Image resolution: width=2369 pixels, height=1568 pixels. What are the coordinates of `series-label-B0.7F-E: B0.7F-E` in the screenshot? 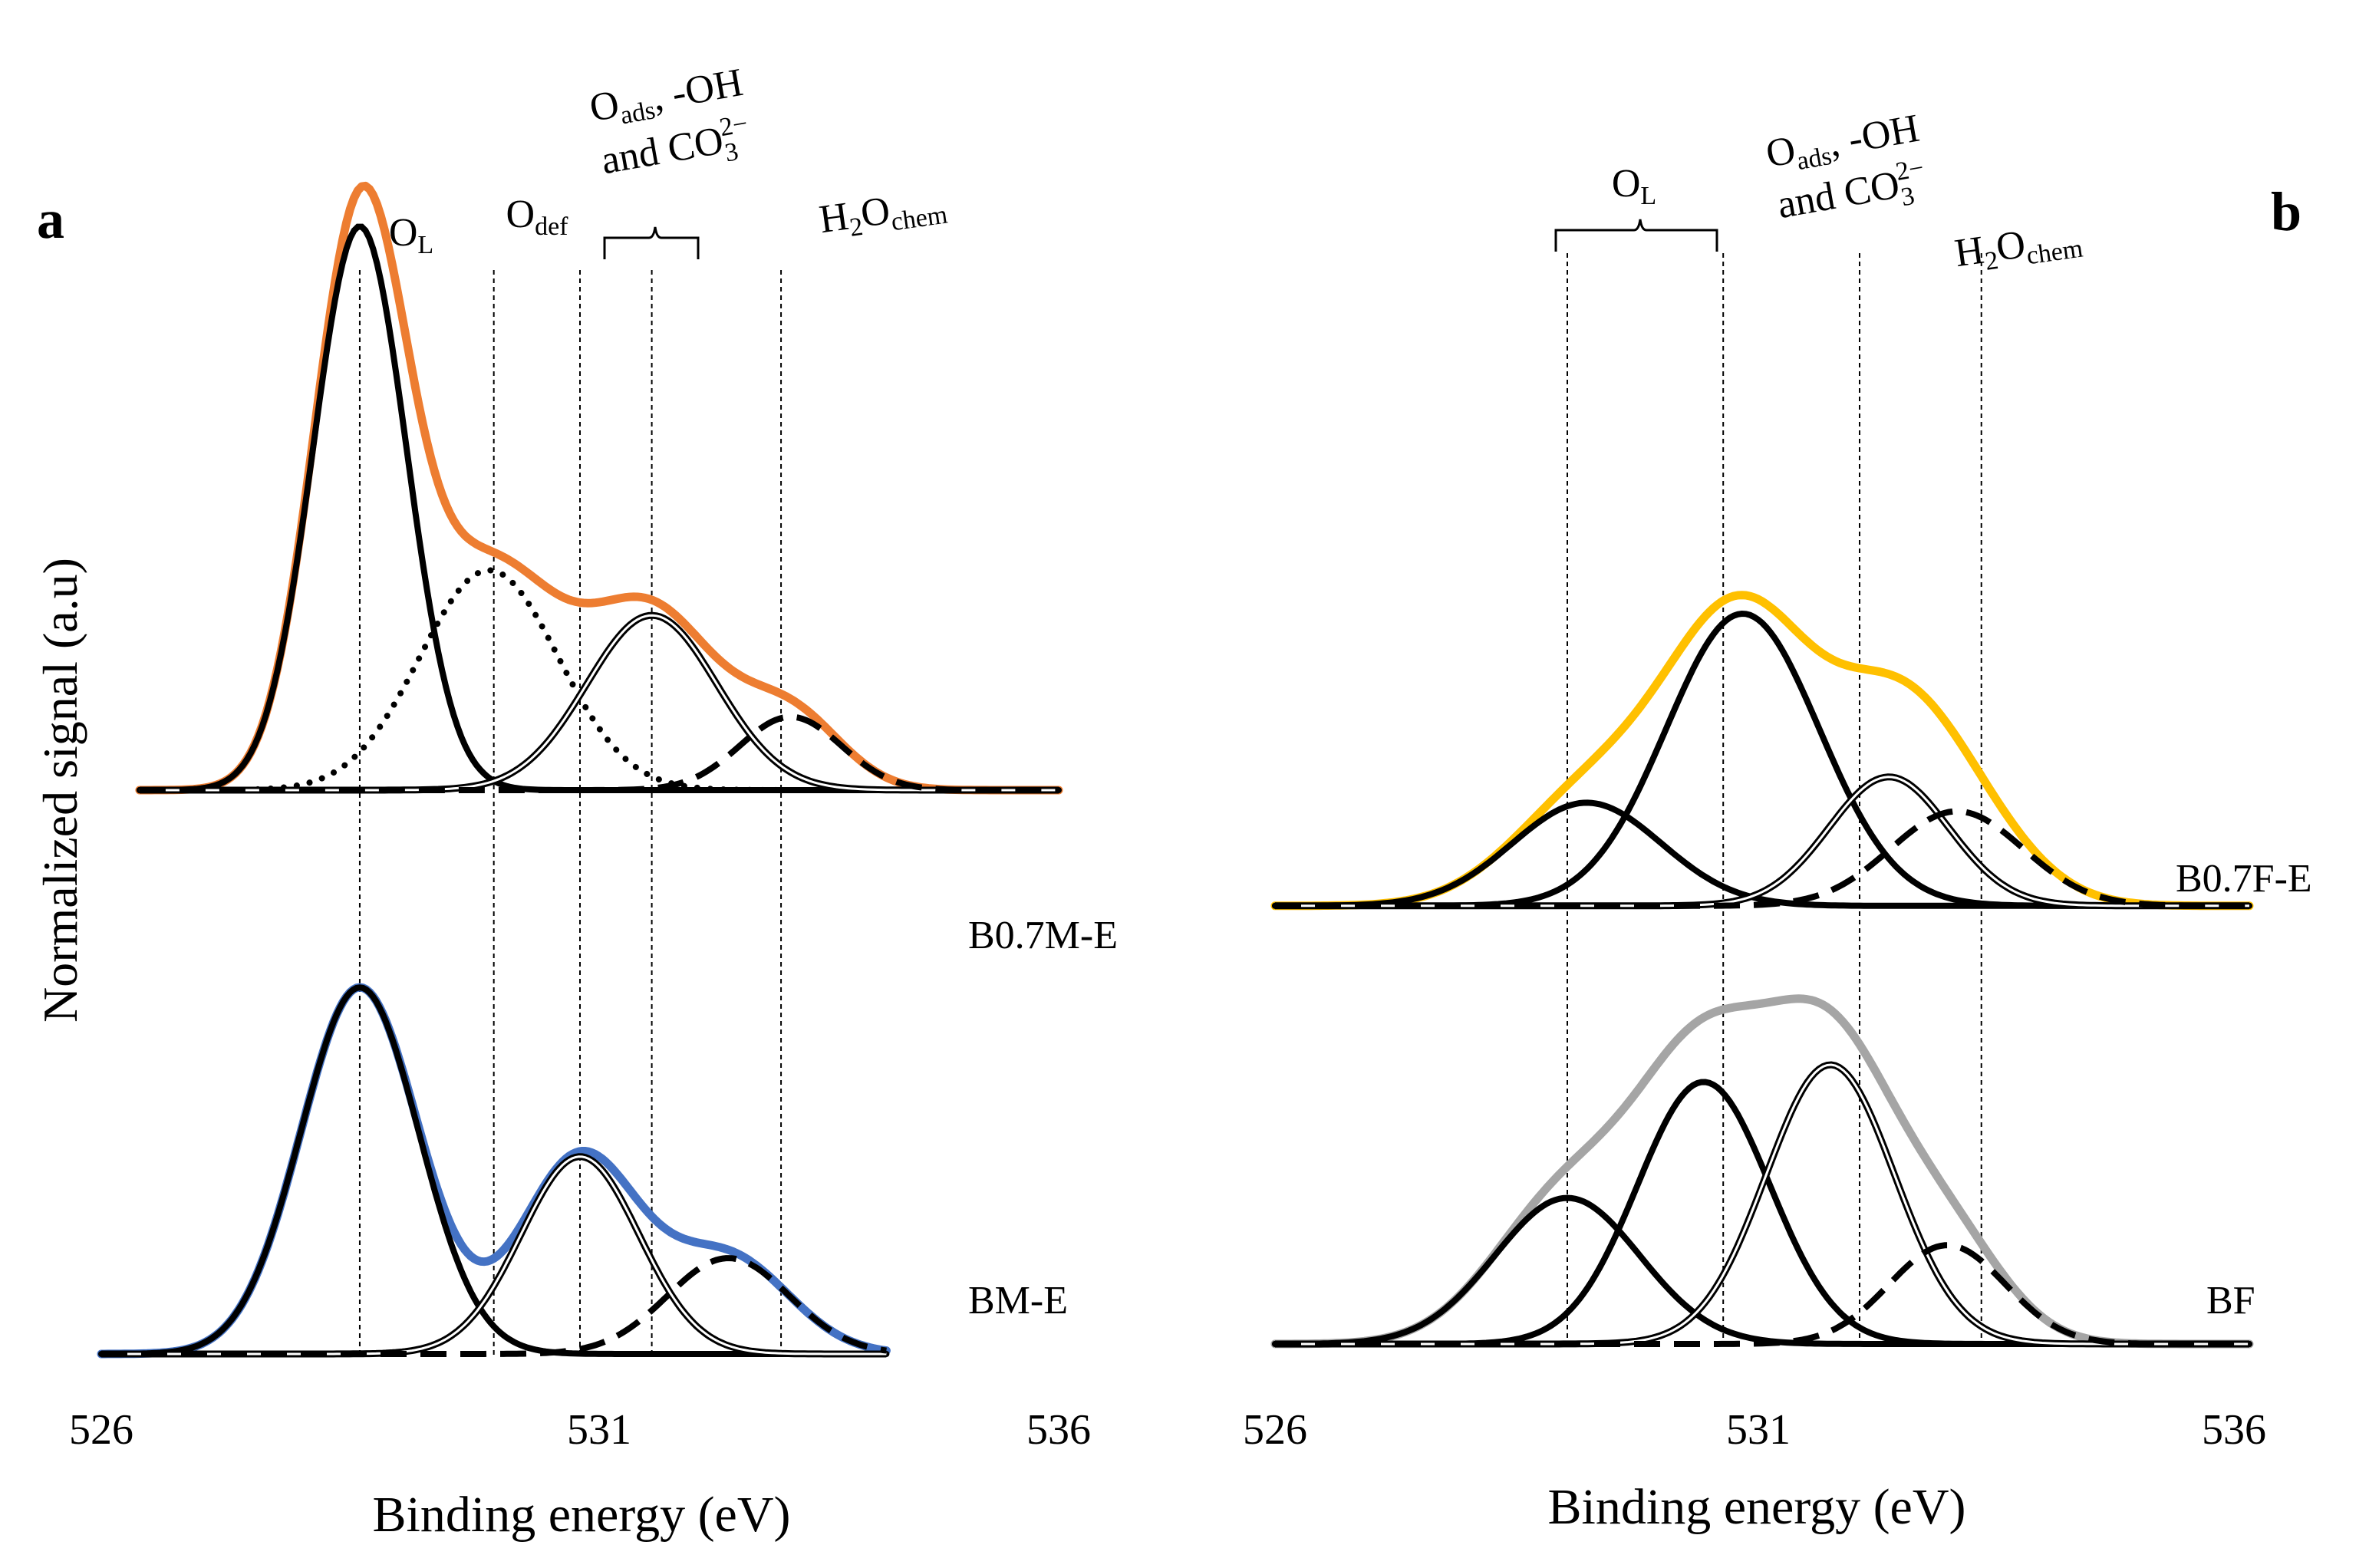 It's located at (2244, 879).